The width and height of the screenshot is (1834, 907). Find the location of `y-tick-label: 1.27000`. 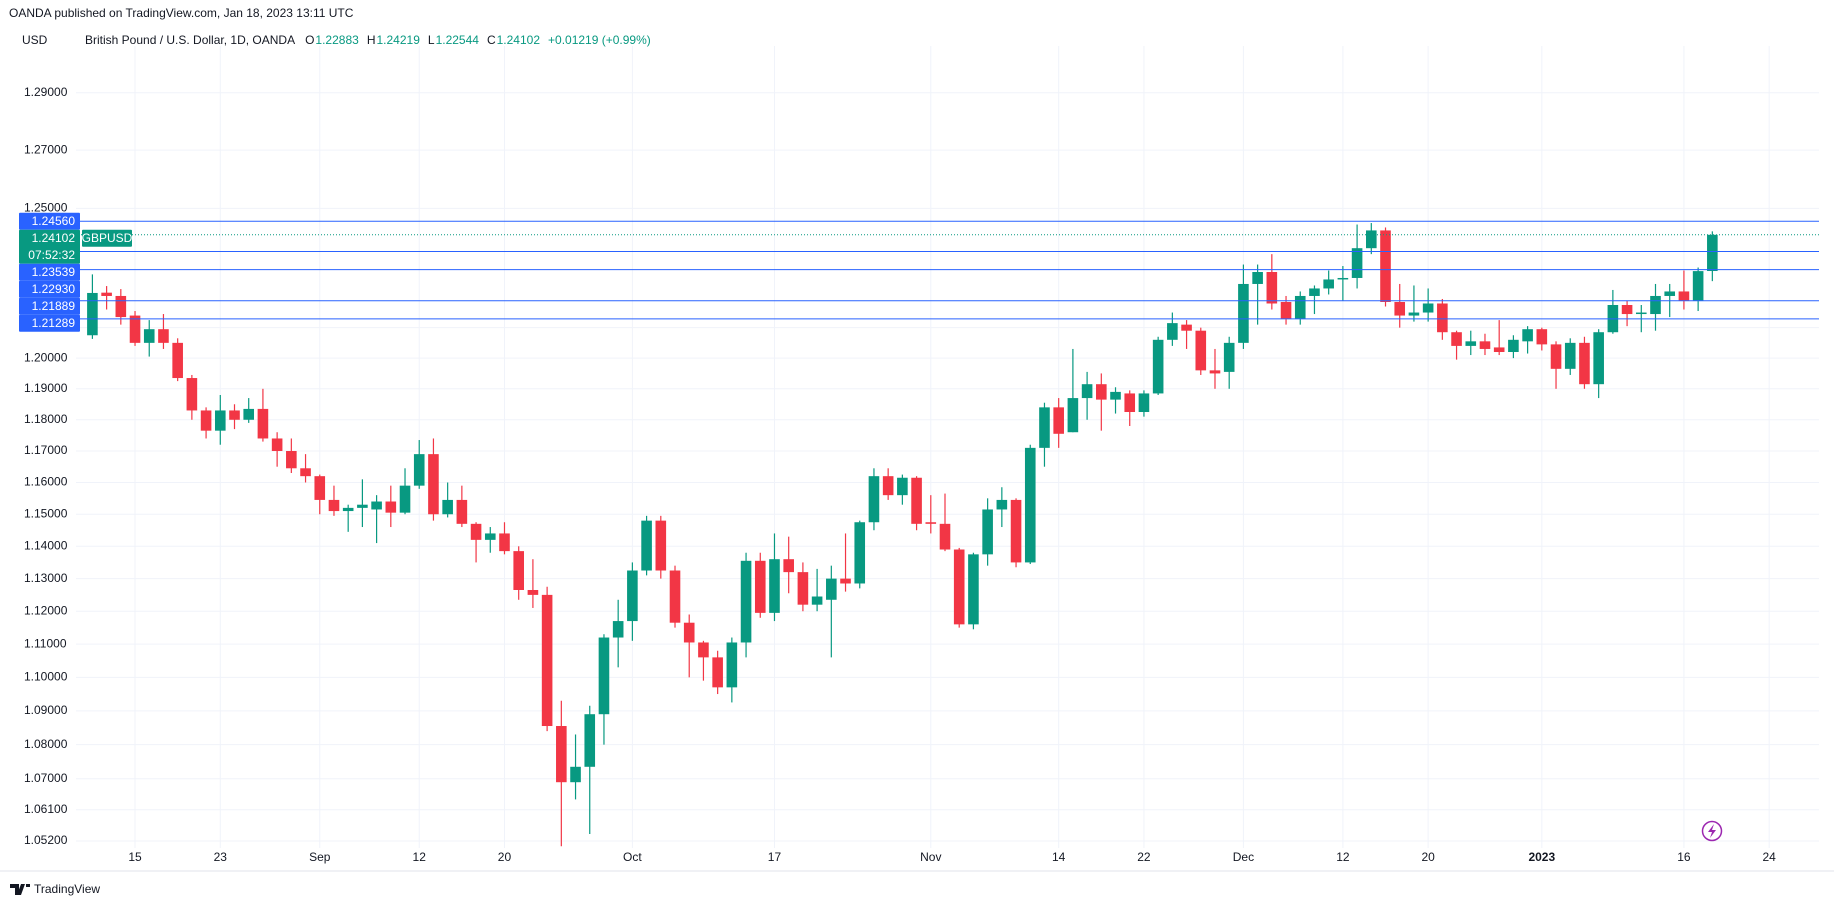

y-tick-label: 1.27000 is located at coordinates (46, 149).